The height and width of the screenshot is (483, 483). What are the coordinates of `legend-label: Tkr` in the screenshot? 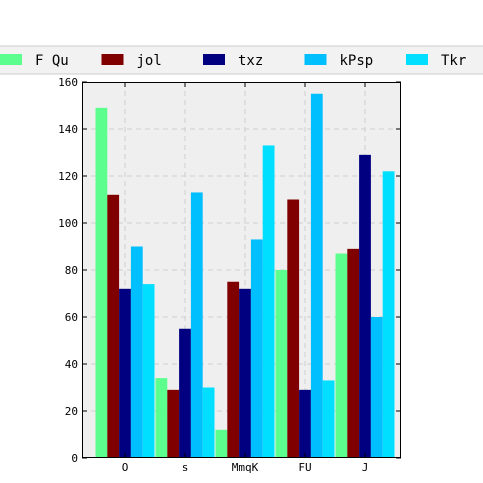 It's located at (453, 61).